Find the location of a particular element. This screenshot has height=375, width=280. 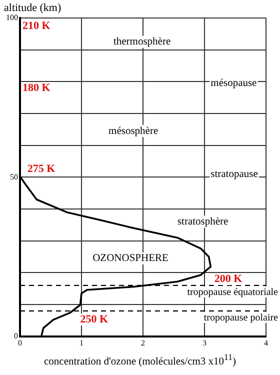

y-tick-label: 0 is located at coordinates (16, 335).